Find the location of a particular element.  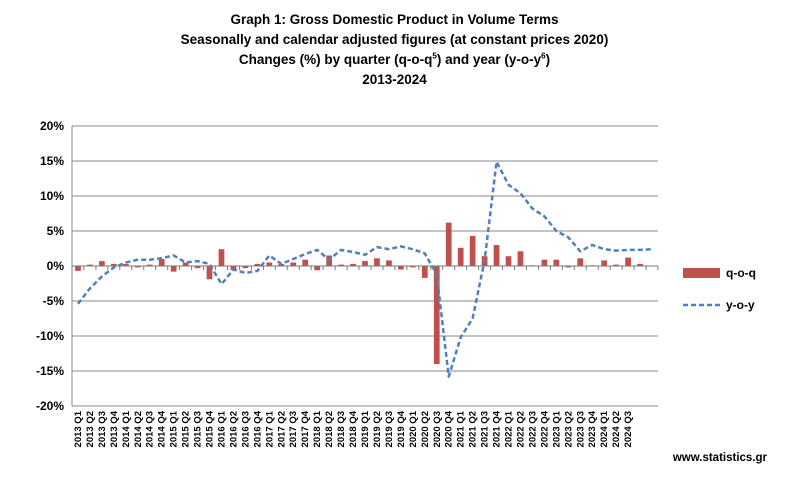

x-tick-label: 2022 Q4 is located at coordinates (544, 428).